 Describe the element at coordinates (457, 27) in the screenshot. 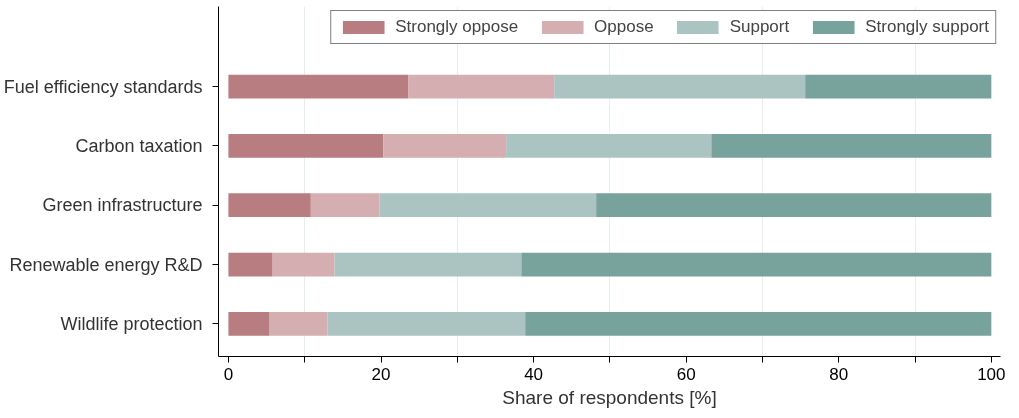

I see `legend-label: Strongly oppose` at that location.